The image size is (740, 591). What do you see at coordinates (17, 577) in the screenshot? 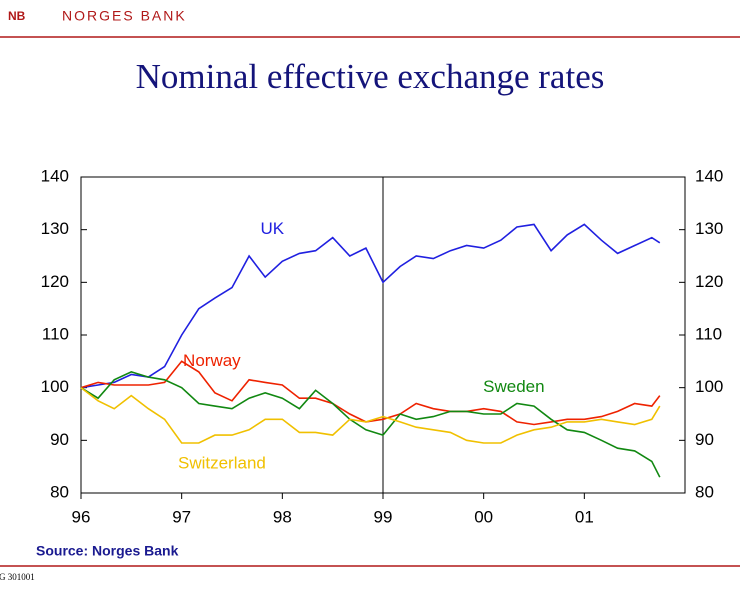
I see `footnote: SG 301001` at bounding box center [17, 577].